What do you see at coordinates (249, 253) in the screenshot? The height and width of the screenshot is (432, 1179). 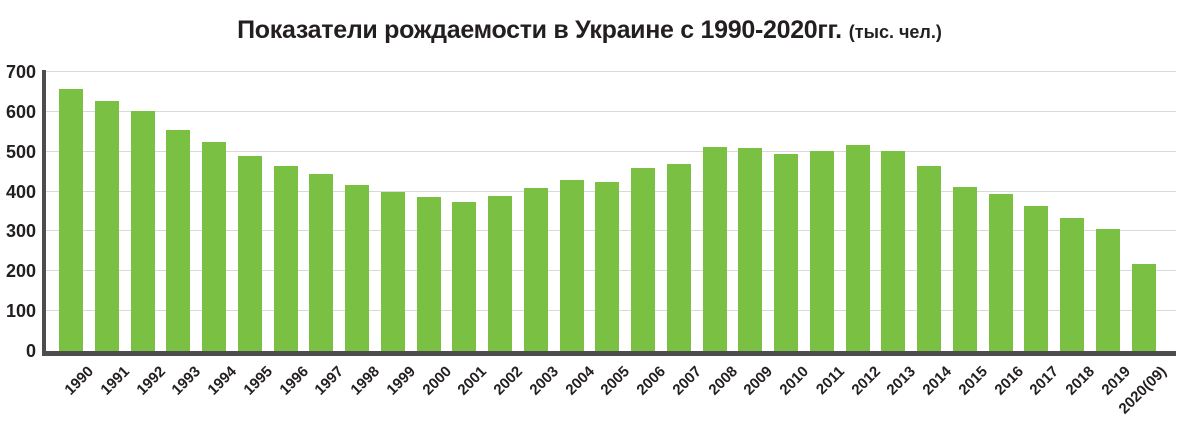 I see `bar-1995` at bounding box center [249, 253].